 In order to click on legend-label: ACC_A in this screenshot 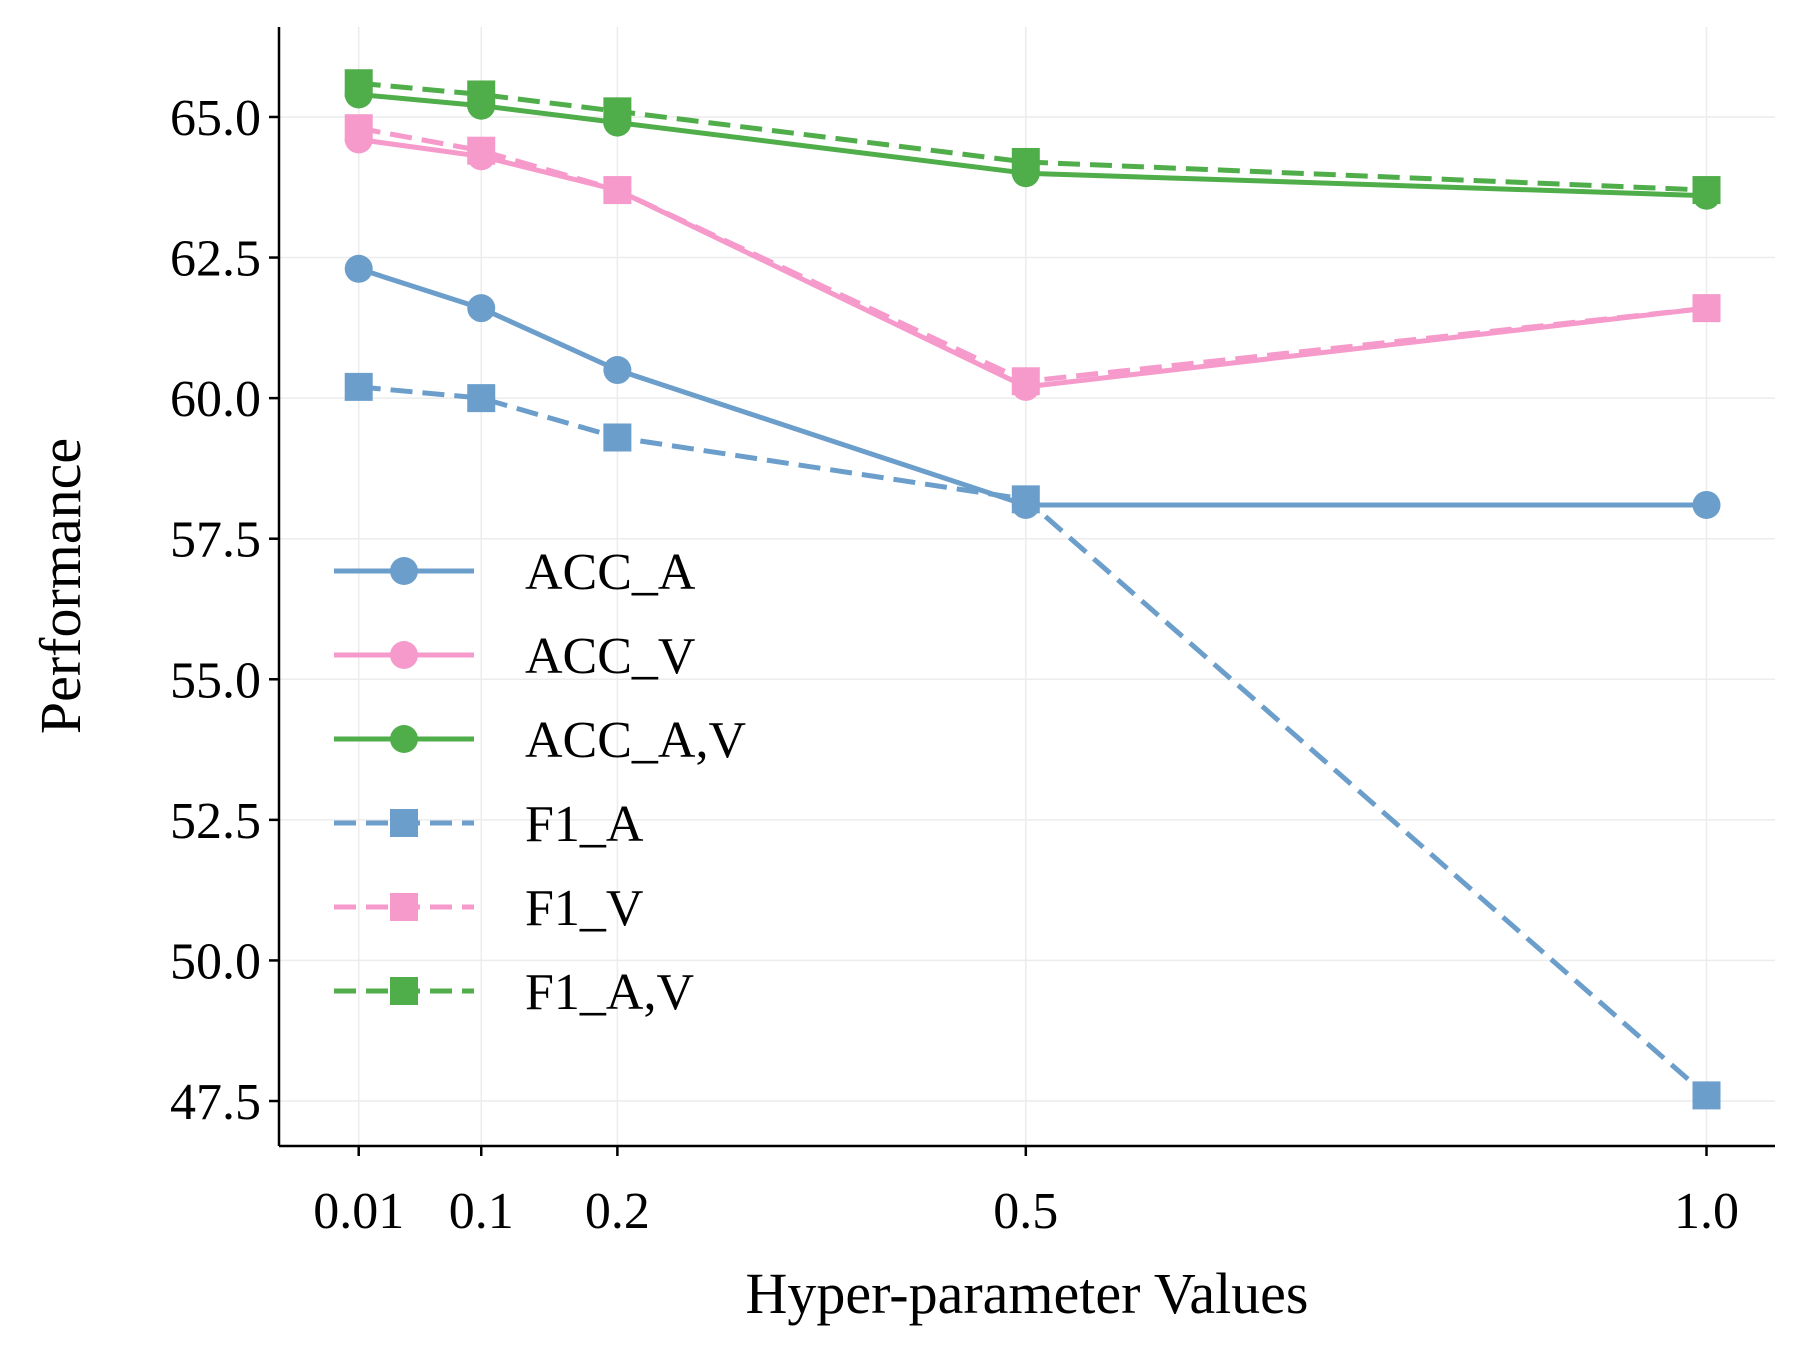, I will do `click(610, 572)`.